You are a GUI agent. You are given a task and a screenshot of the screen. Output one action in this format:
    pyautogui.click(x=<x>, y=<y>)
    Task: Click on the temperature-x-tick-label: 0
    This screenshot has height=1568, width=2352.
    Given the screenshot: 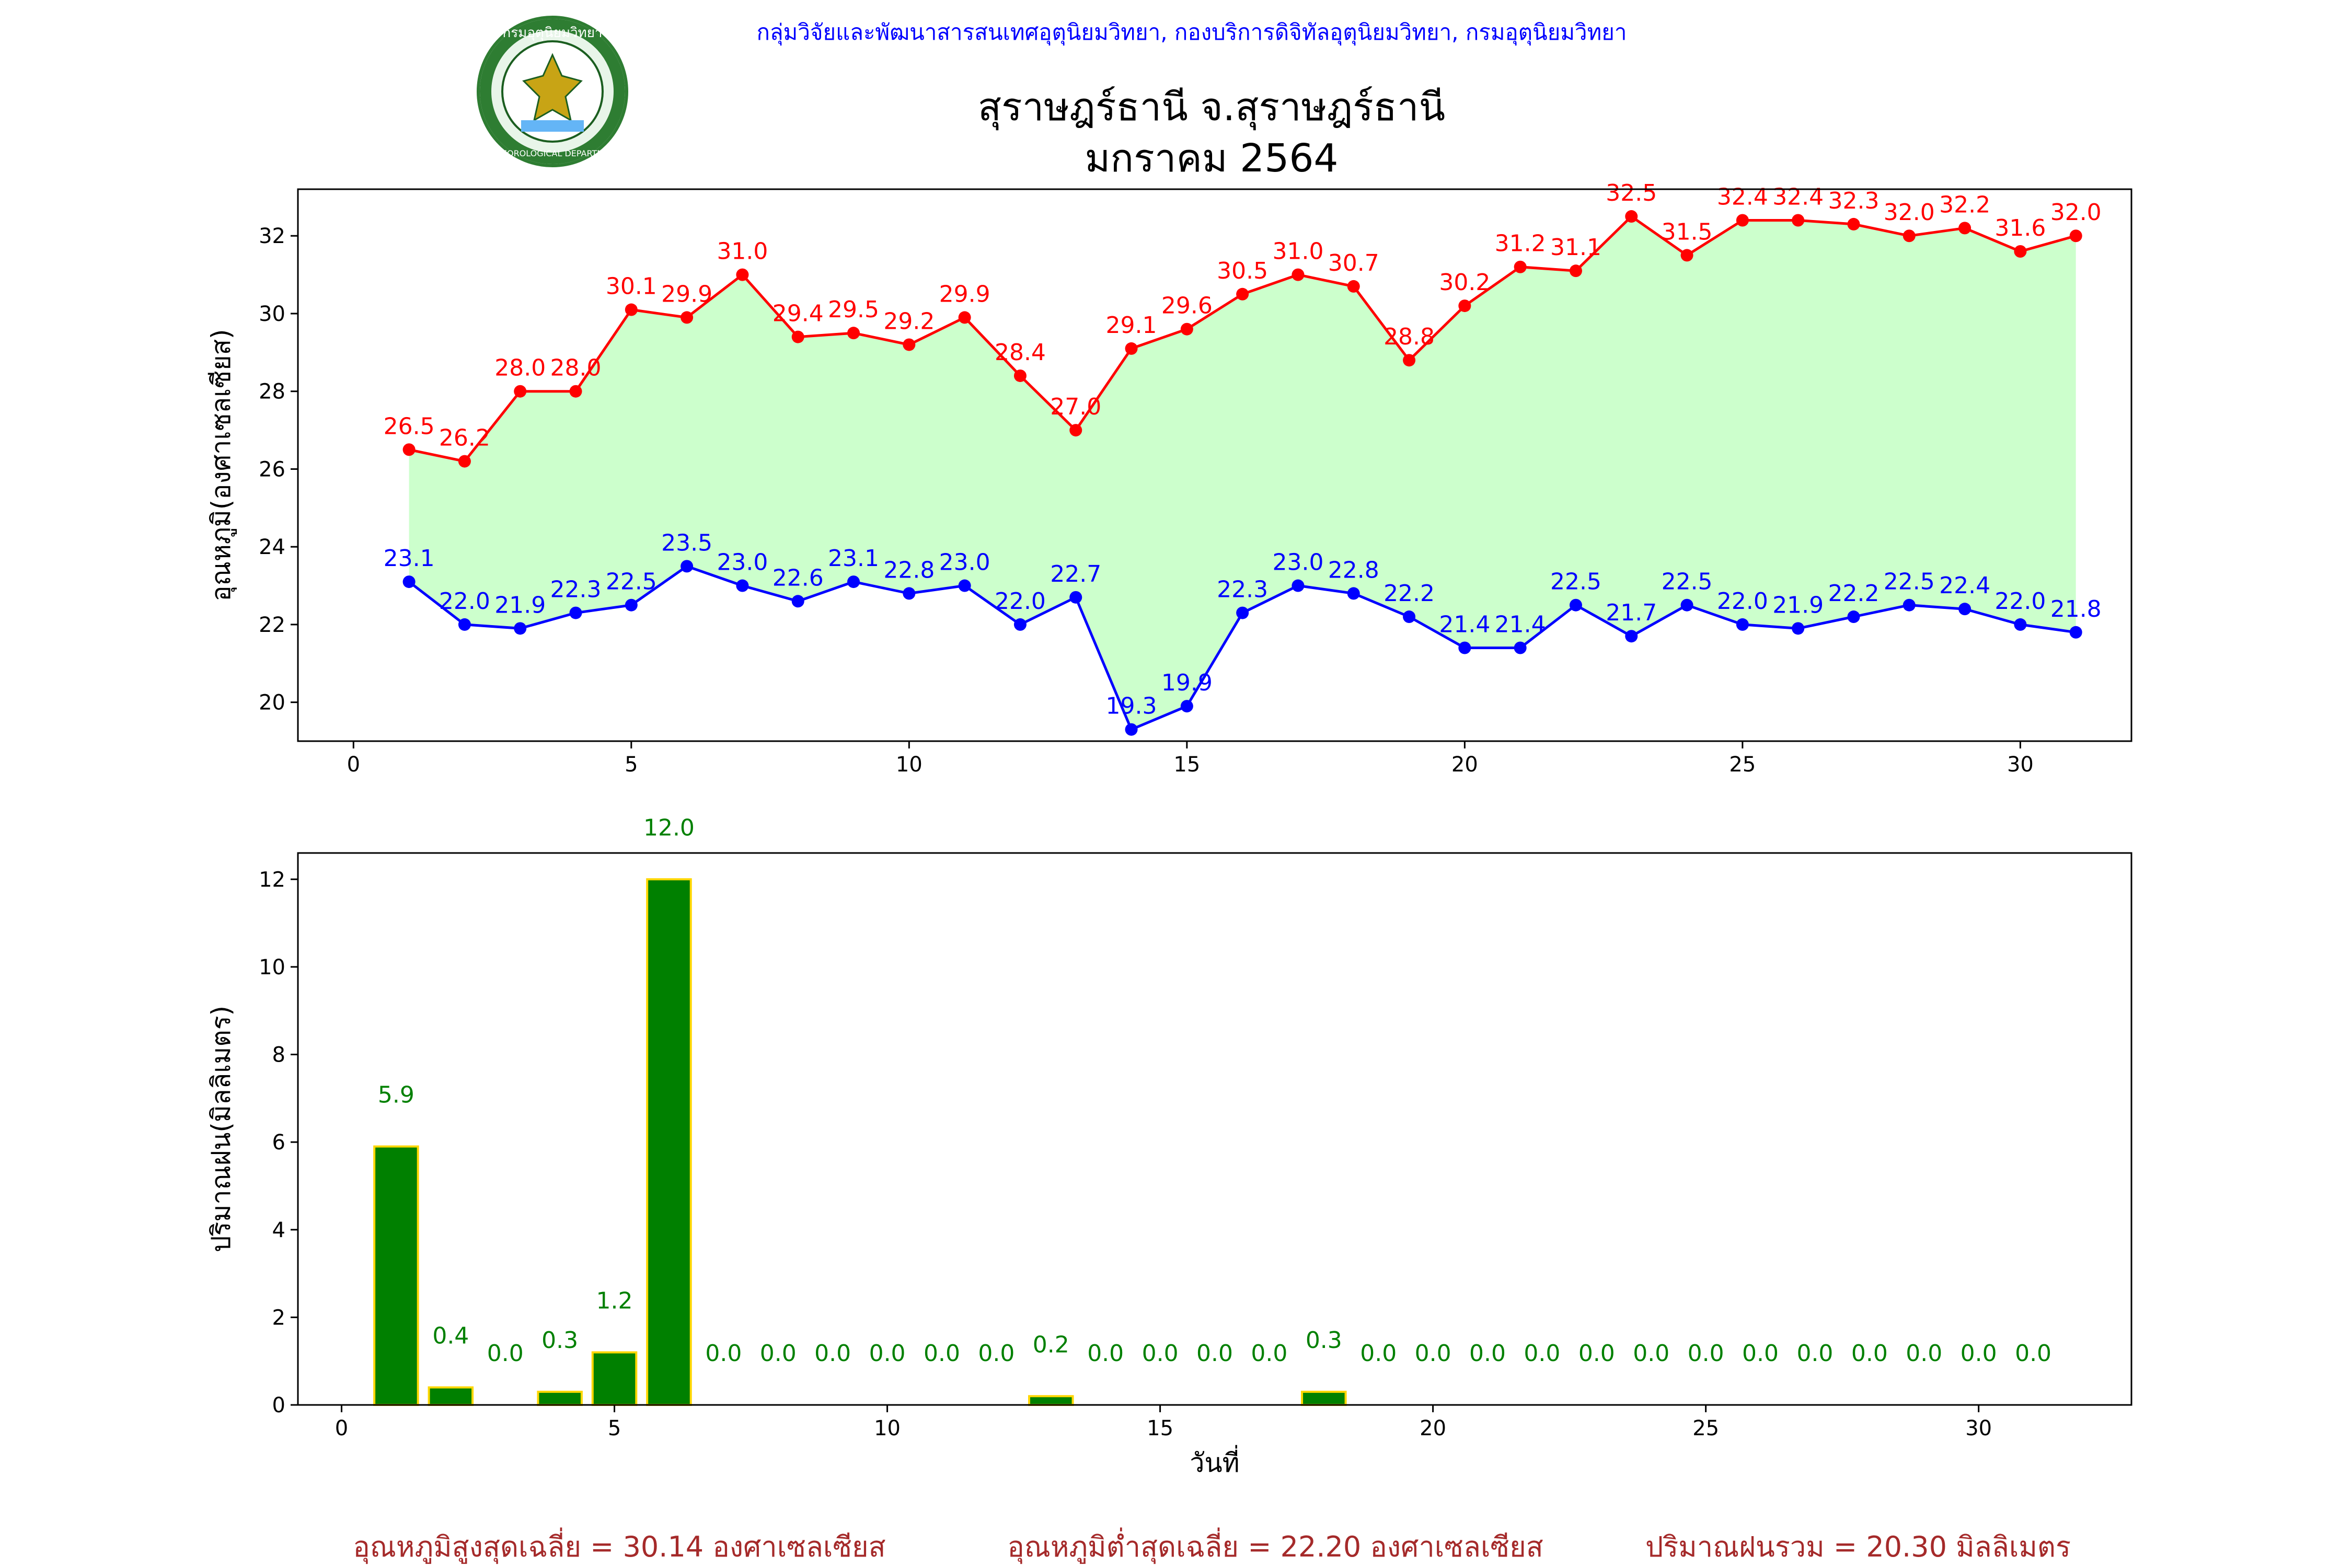 What is the action you would take?
    pyautogui.click(x=353, y=765)
    